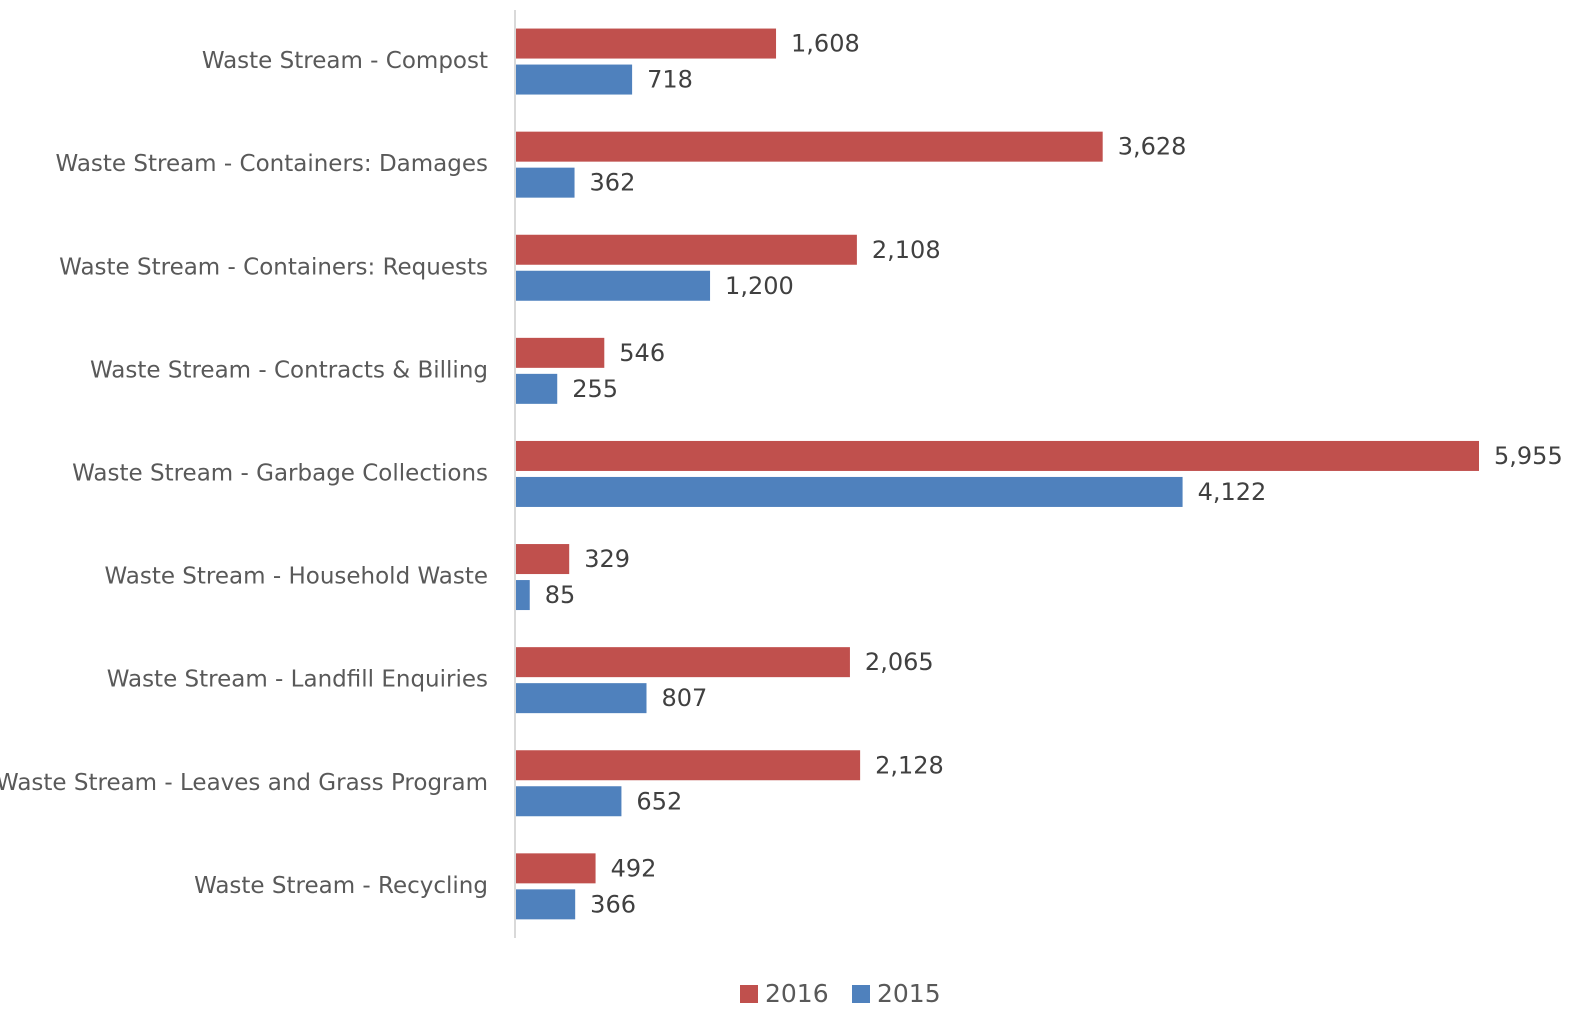  What do you see at coordinates (244, 783) in the screenshot?
I see `category-label: Waste Stream - Leaves and Grass Program` at bounding box center [244, 783].